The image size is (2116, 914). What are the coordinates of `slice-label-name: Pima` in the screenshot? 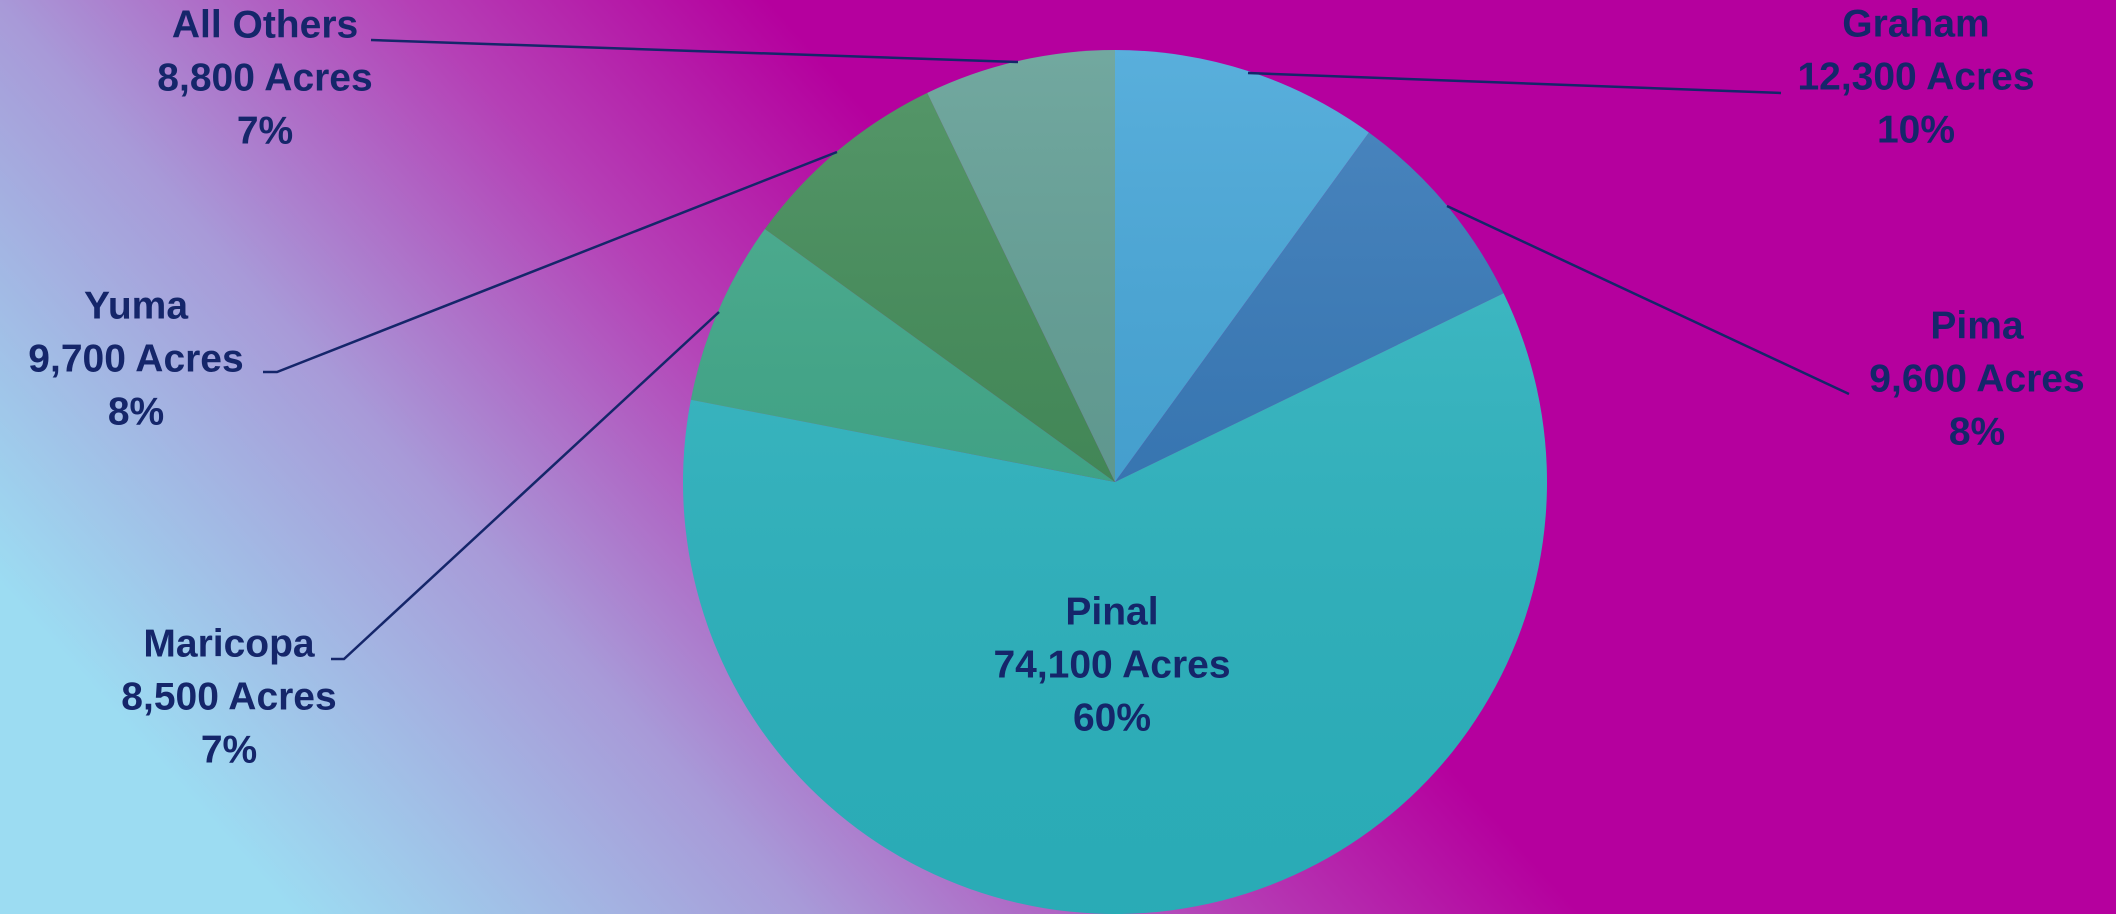 It's located at (1977, 325).